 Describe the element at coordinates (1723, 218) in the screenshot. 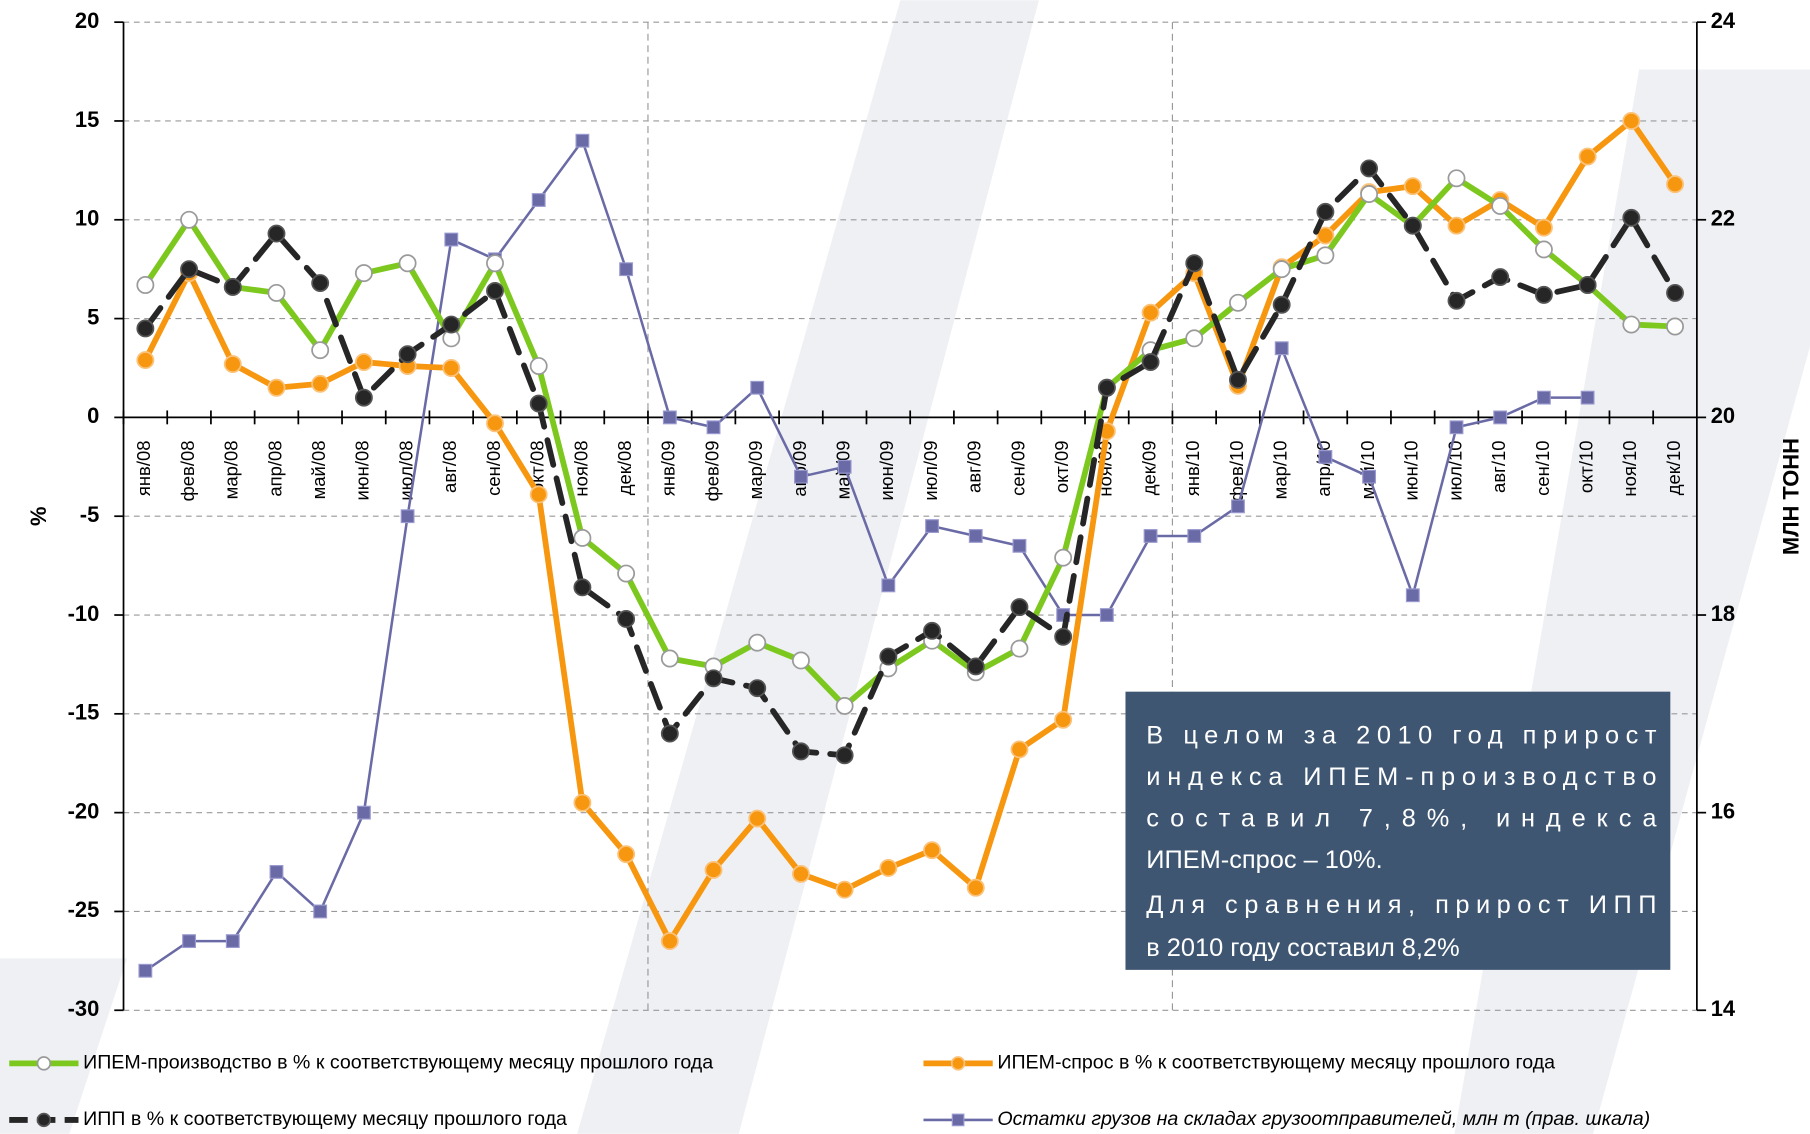

I see `y2-tick-label: 22` at that location.